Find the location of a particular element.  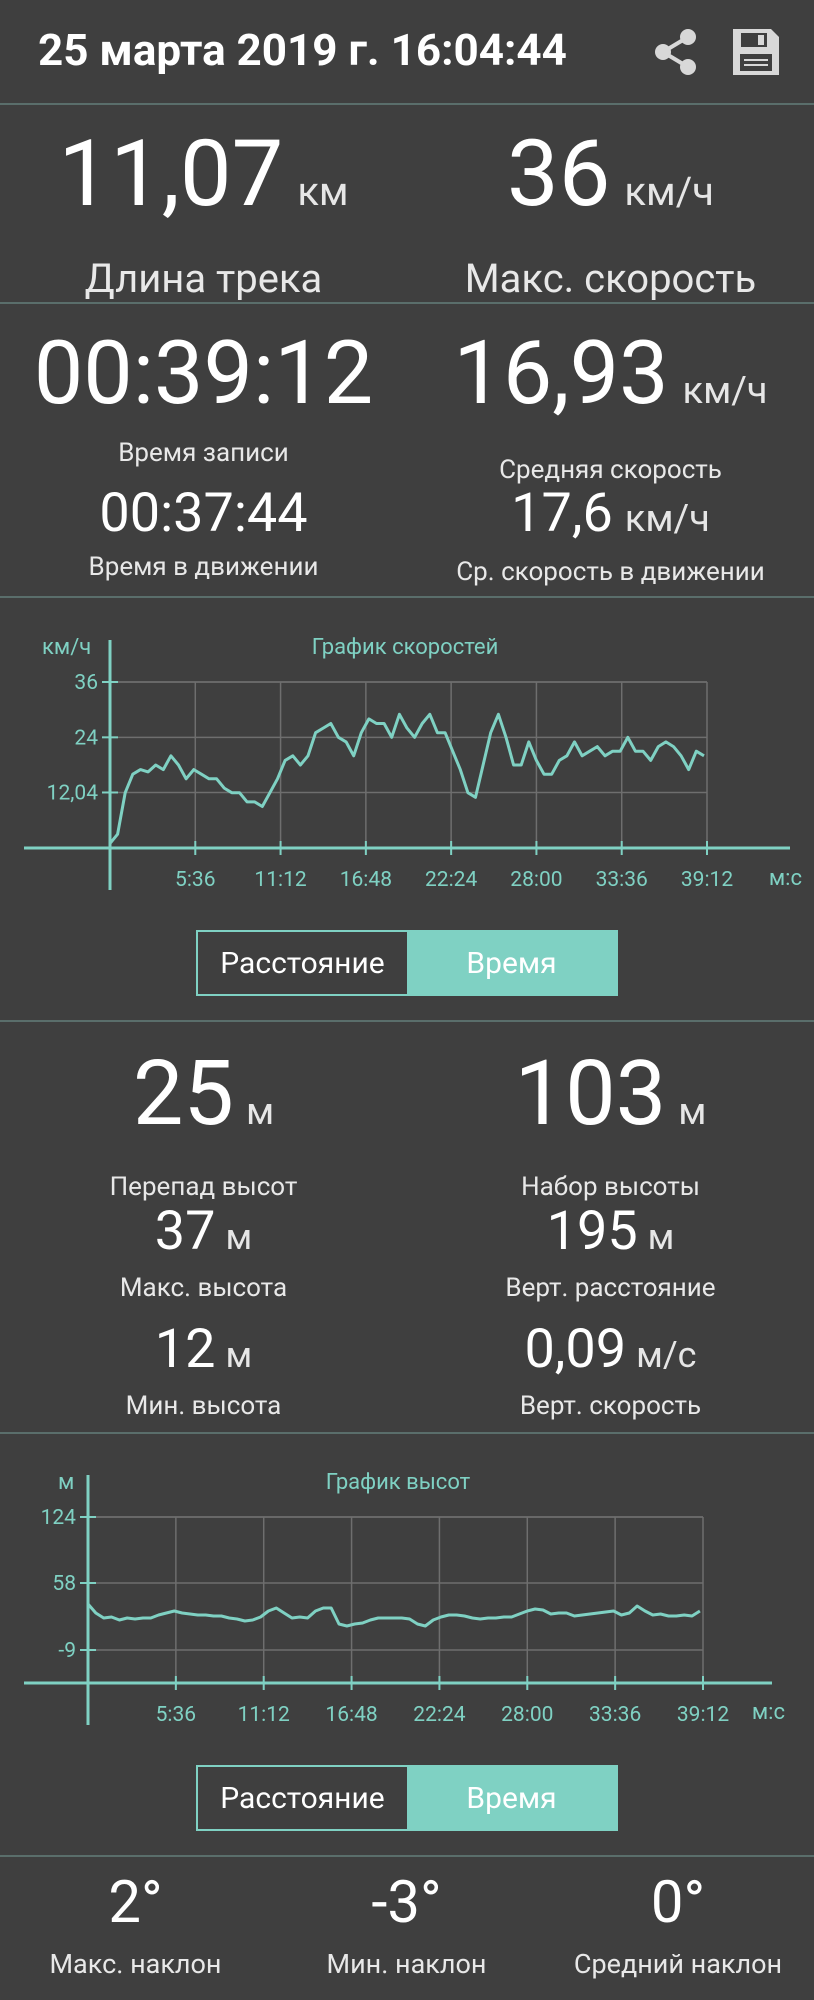

header-bar: 25 марта 2019 г. 16:04:44 is located at coordinates (407, 52).